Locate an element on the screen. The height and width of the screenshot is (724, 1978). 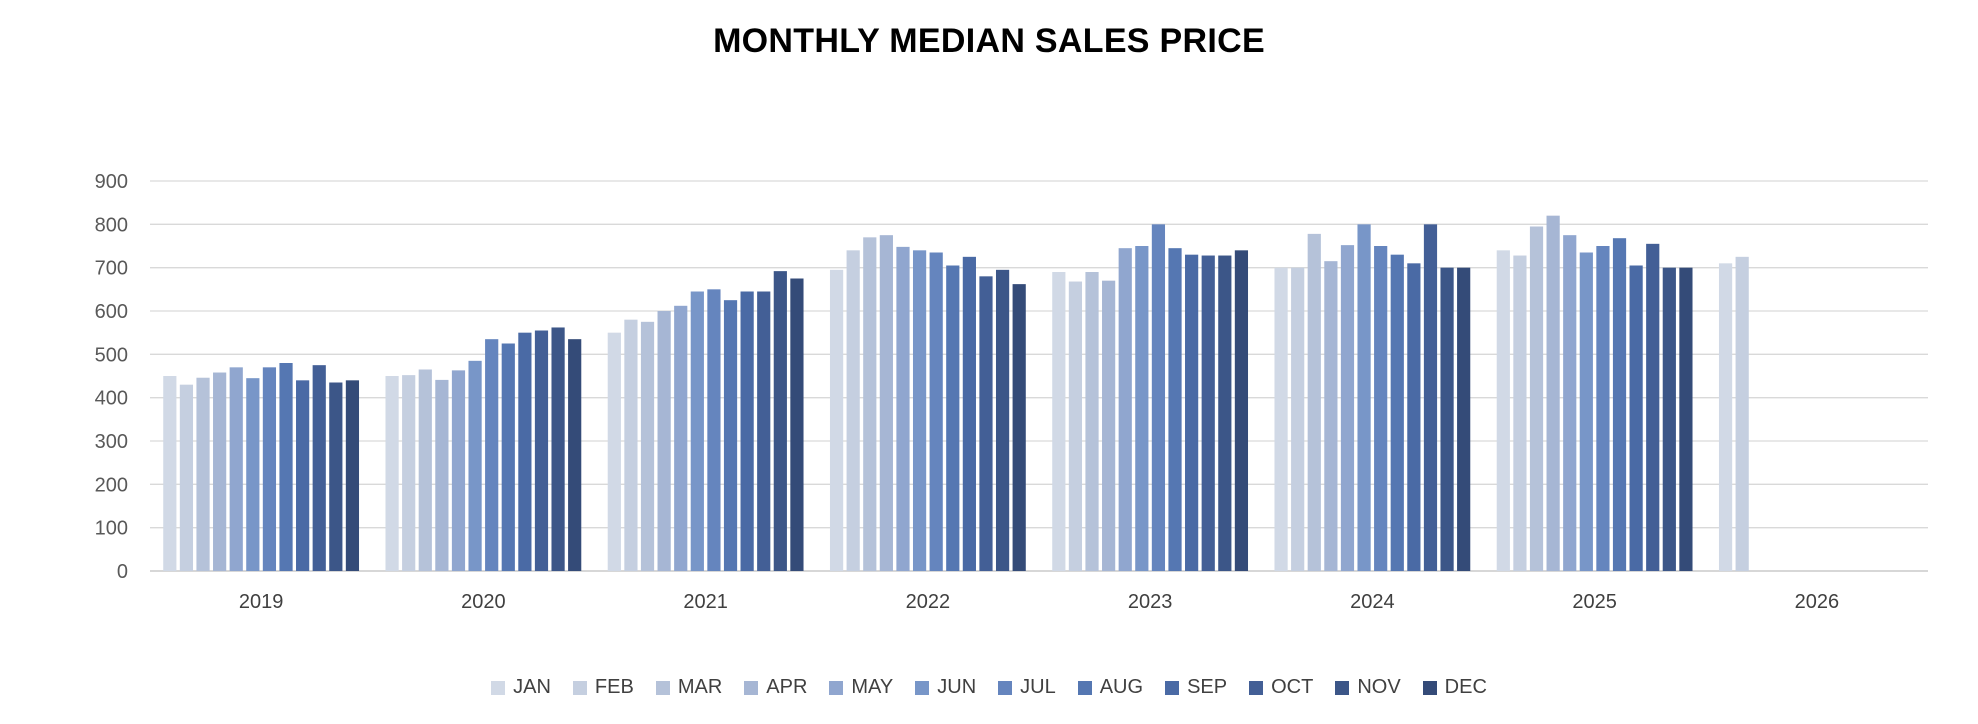
y-tick-label: 900 is located at coordinates (111, 182).